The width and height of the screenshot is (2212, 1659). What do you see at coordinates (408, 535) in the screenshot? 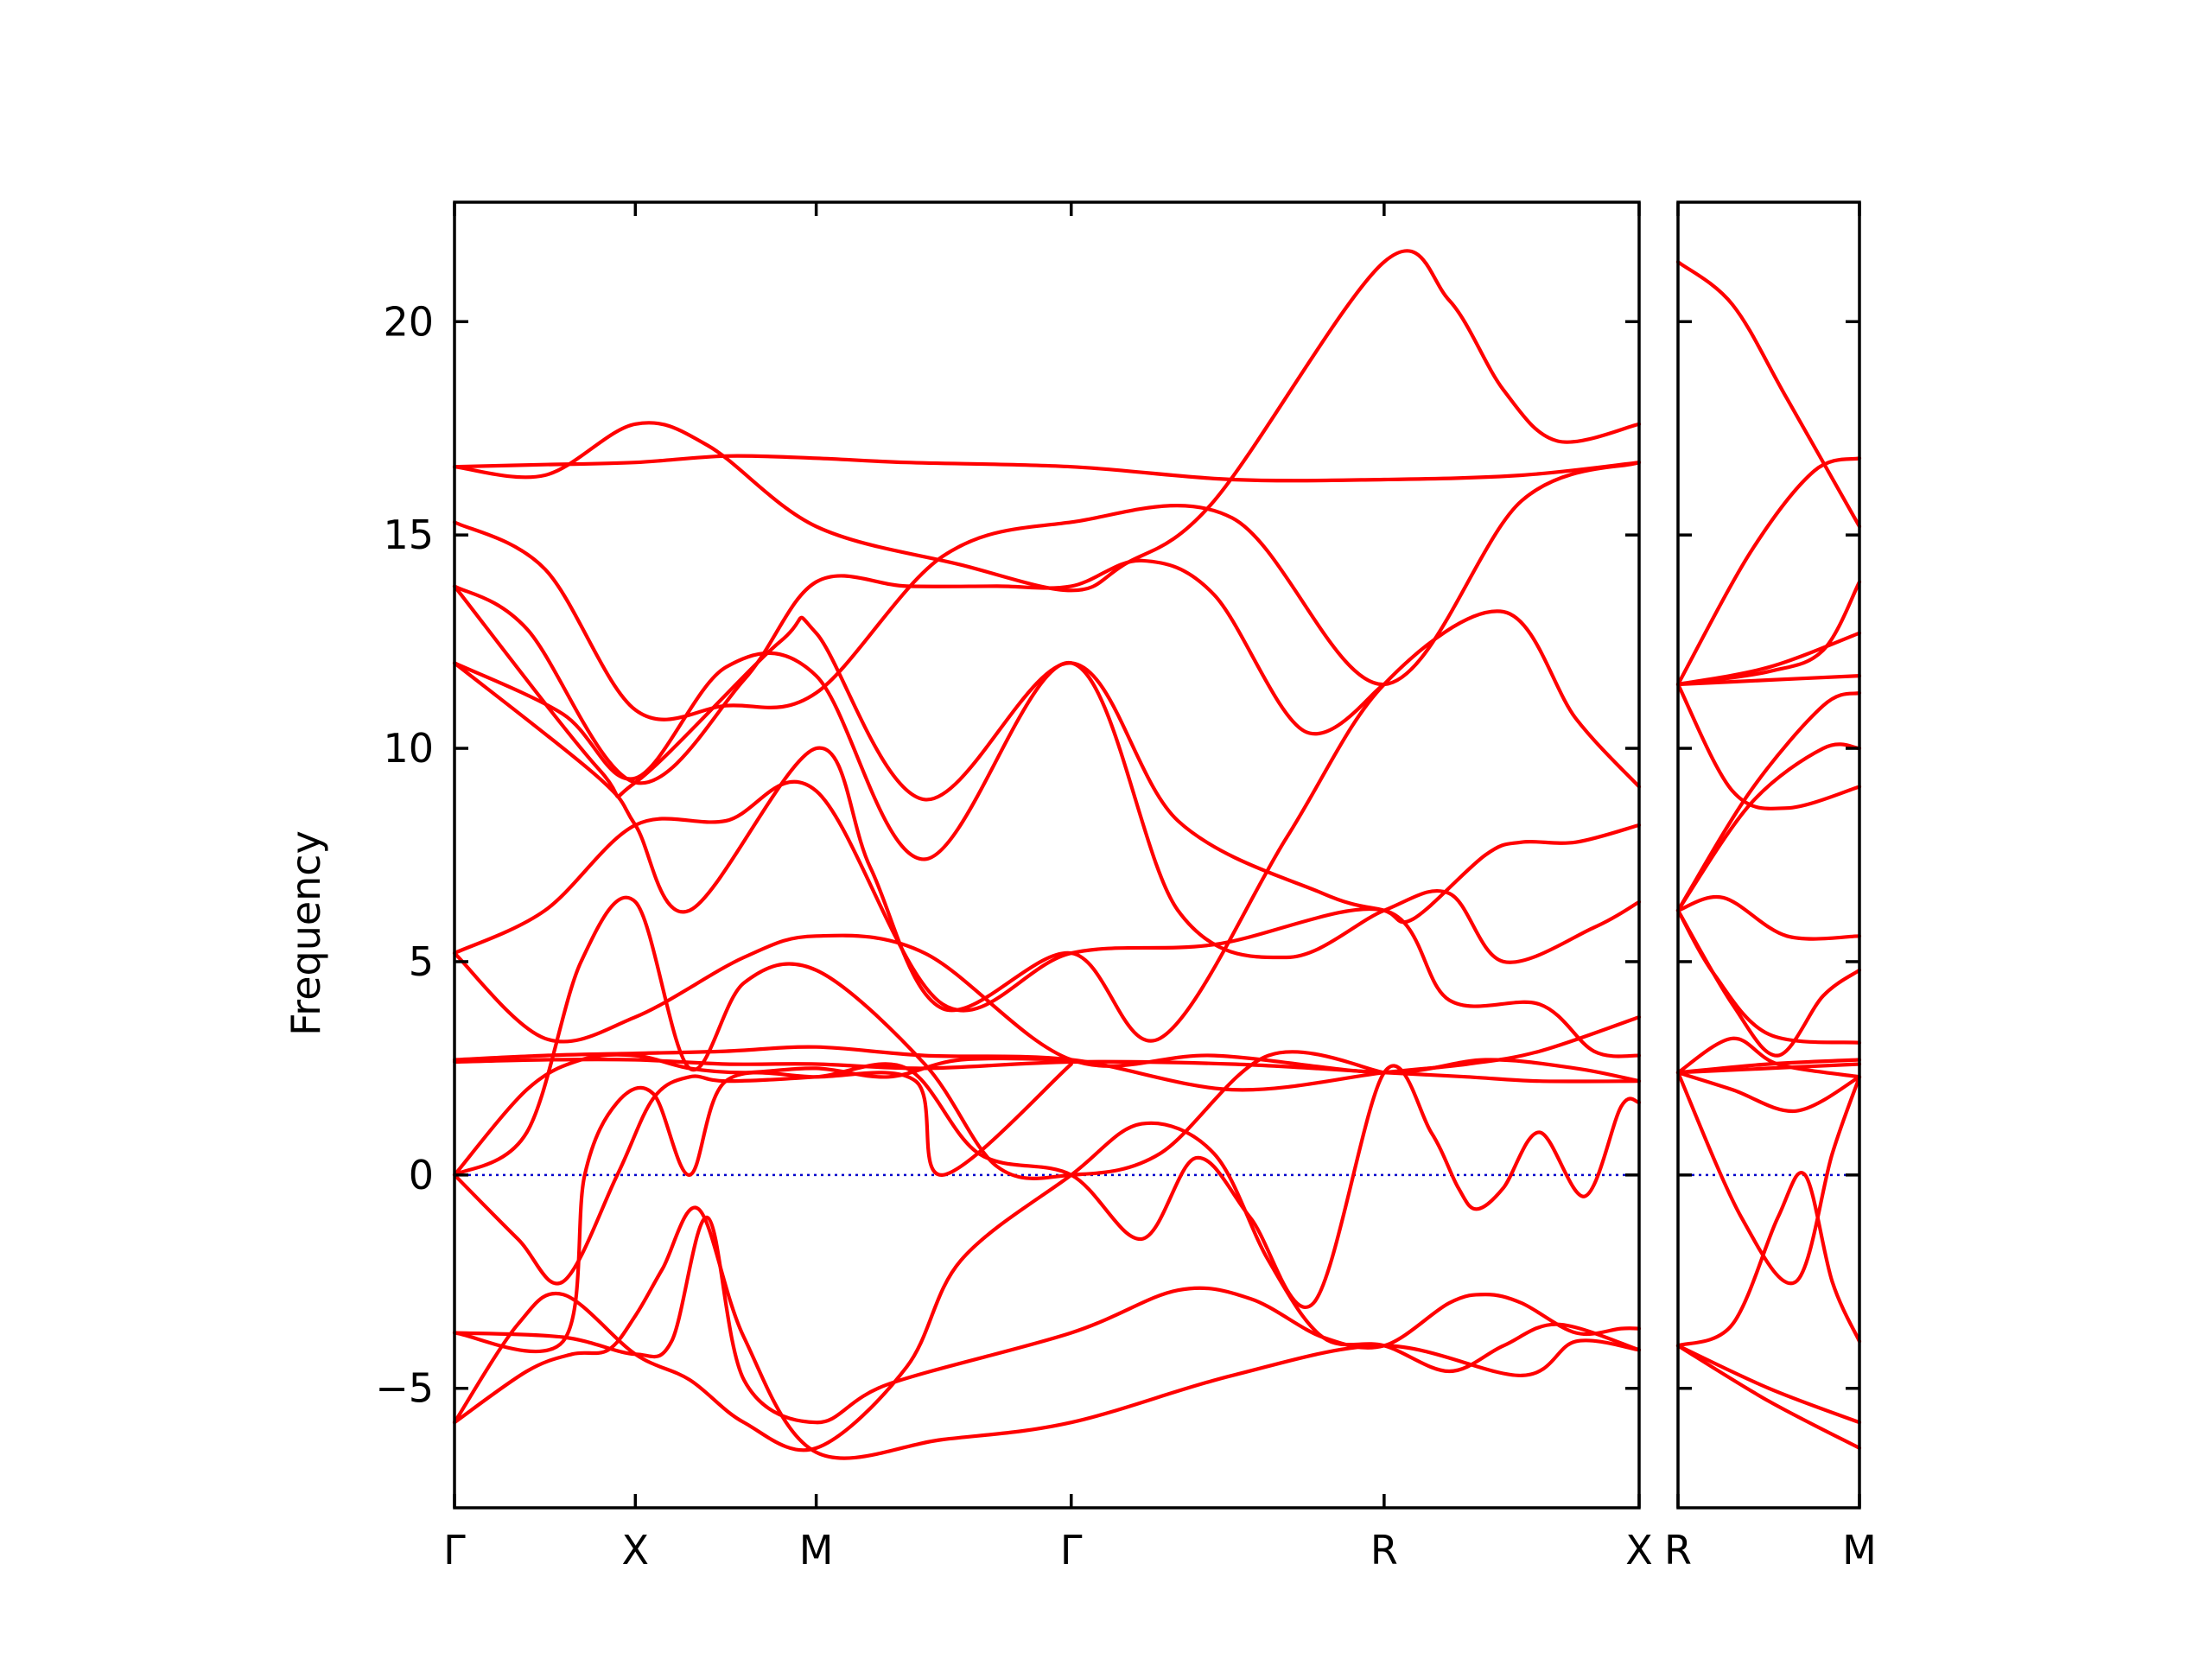
I see `y-tick-label: 15` at bounding box center [408, 535].